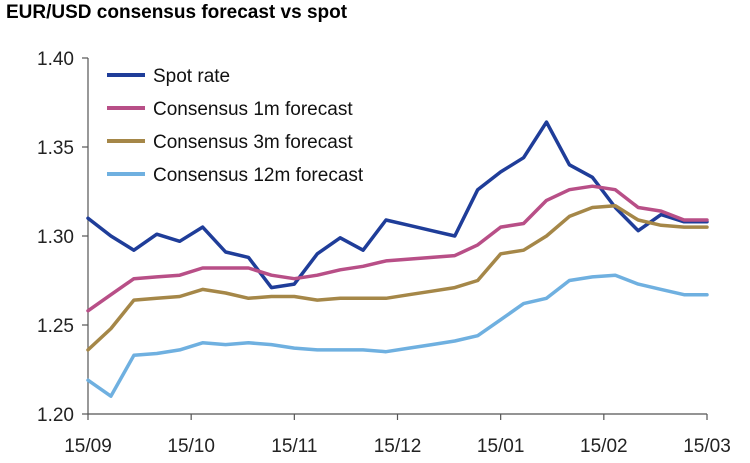 The width and height of the screenshot is (750, 463). Describe the element at coordinates (55, 59) in the screenshot. I see `y-tick-label: 1.40` at that location.